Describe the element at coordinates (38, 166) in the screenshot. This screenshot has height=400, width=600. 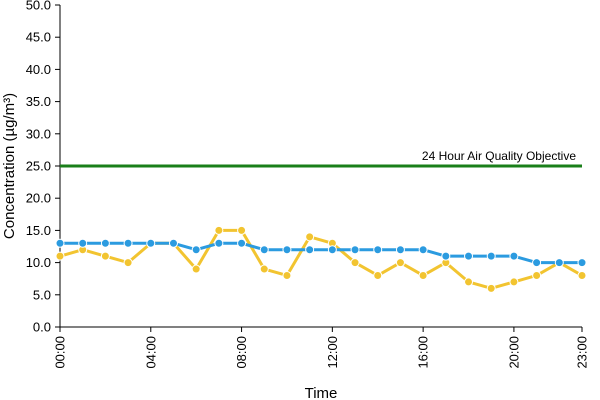
I see `y-tick-label: 25.0` at that location.